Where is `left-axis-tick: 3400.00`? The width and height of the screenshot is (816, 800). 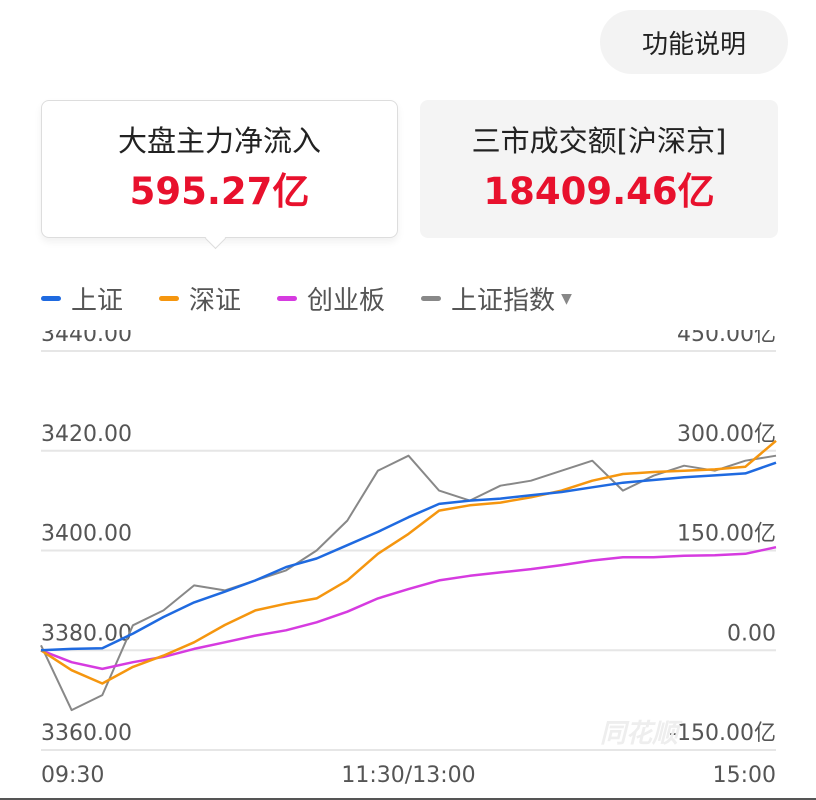
left-axis-tick: 3400.00 is located at coordinates (86, 534).